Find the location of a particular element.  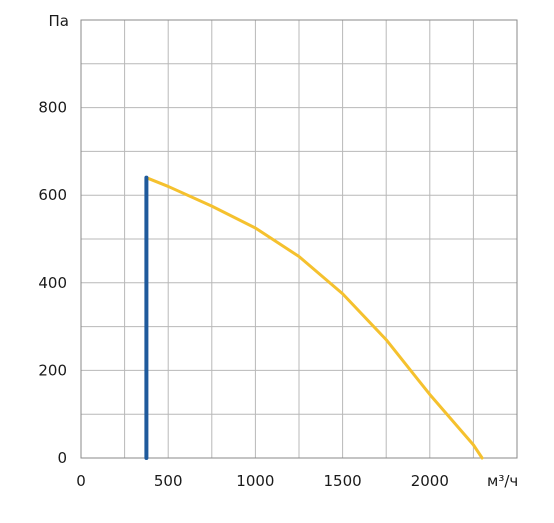

x-tick-label: 1000 is located at coordinates (255, 481).